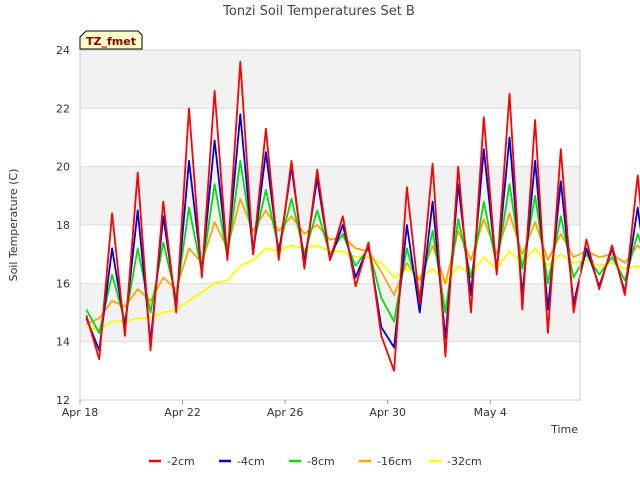 This screenshot has height=480, width=640. What do you see at coordinates (251, 461) in the screenshot?
I see `legend-label: -4cm` at bounding box center [251, 461].